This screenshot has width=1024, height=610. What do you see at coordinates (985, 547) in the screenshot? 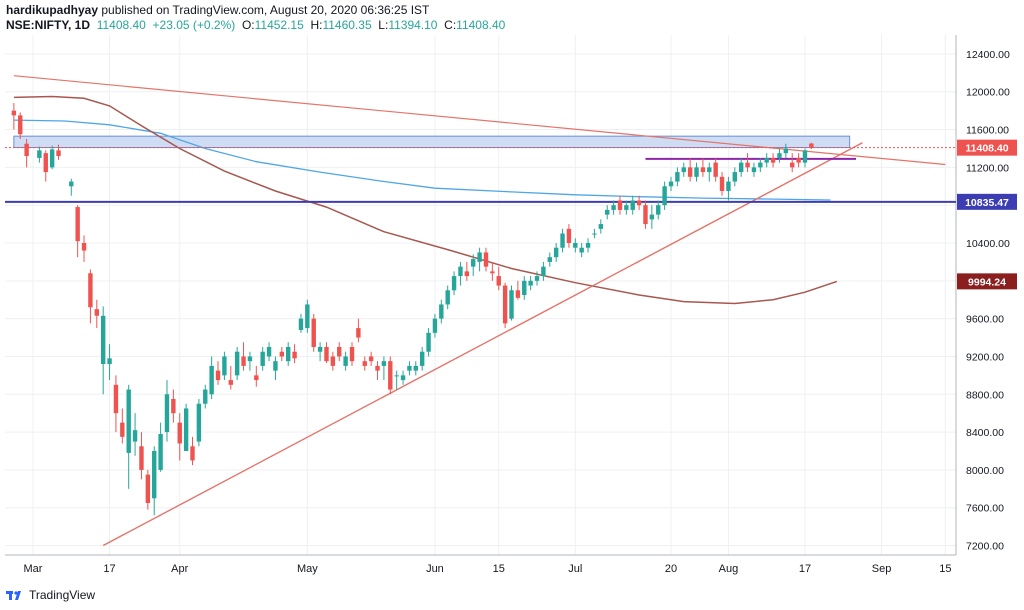
I see `y-tick-label: 7200.00` at bounding box center [985, 547].